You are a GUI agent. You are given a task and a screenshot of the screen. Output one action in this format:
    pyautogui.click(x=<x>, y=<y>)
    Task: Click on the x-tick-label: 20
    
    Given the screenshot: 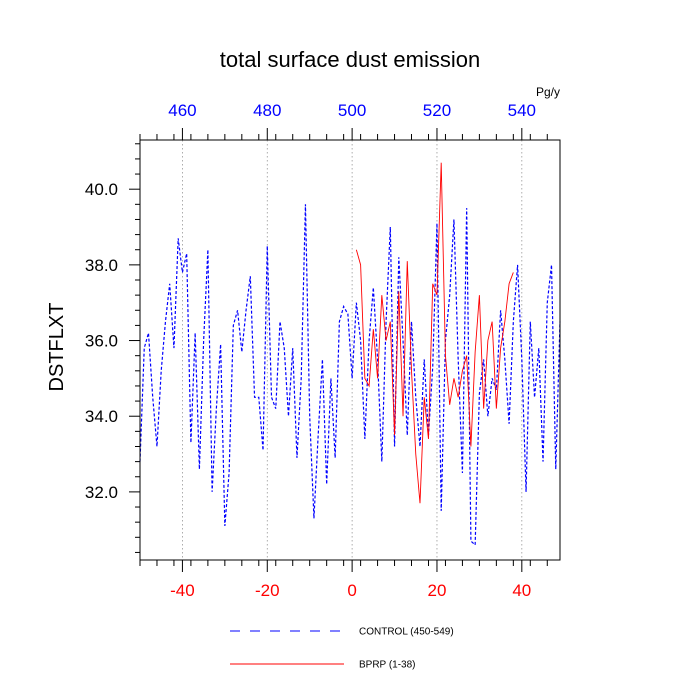 What is the action you would take?
    pyautogui.click(x=437, y=590)
    